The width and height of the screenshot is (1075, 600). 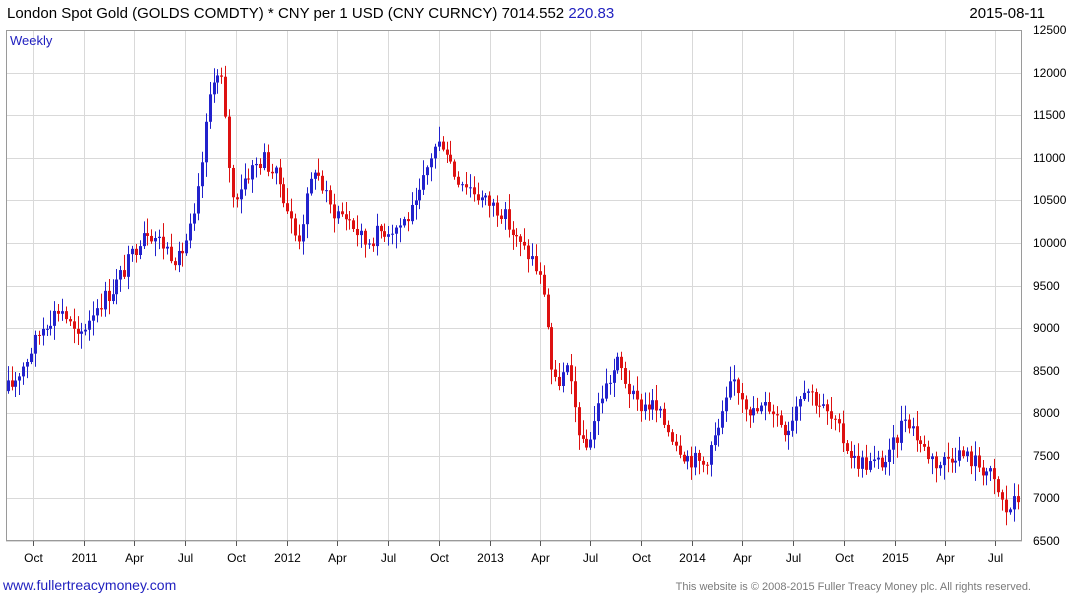 What do you see at coordinates (490, 558) in the screenshot?
I see `x-tick-label: 2013` at bounding box center [490, 558].